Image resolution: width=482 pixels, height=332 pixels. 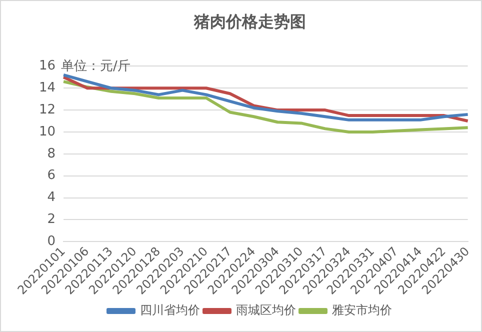 I want to click on y-tick-label: 8, so click(x=51, y=154).